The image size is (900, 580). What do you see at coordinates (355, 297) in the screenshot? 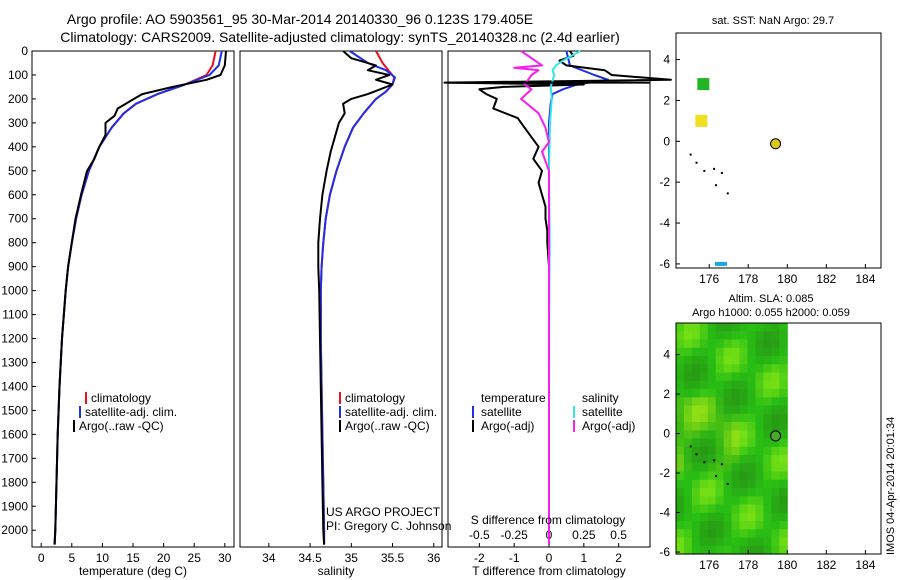
I see `series-line-argo-raw-qc-` at bounding box center [355, 297].